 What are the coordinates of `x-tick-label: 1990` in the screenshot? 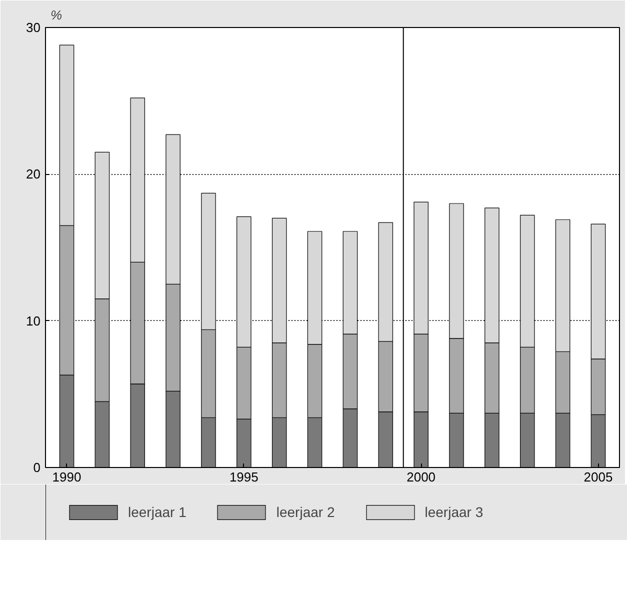 It's located at (67, 477).